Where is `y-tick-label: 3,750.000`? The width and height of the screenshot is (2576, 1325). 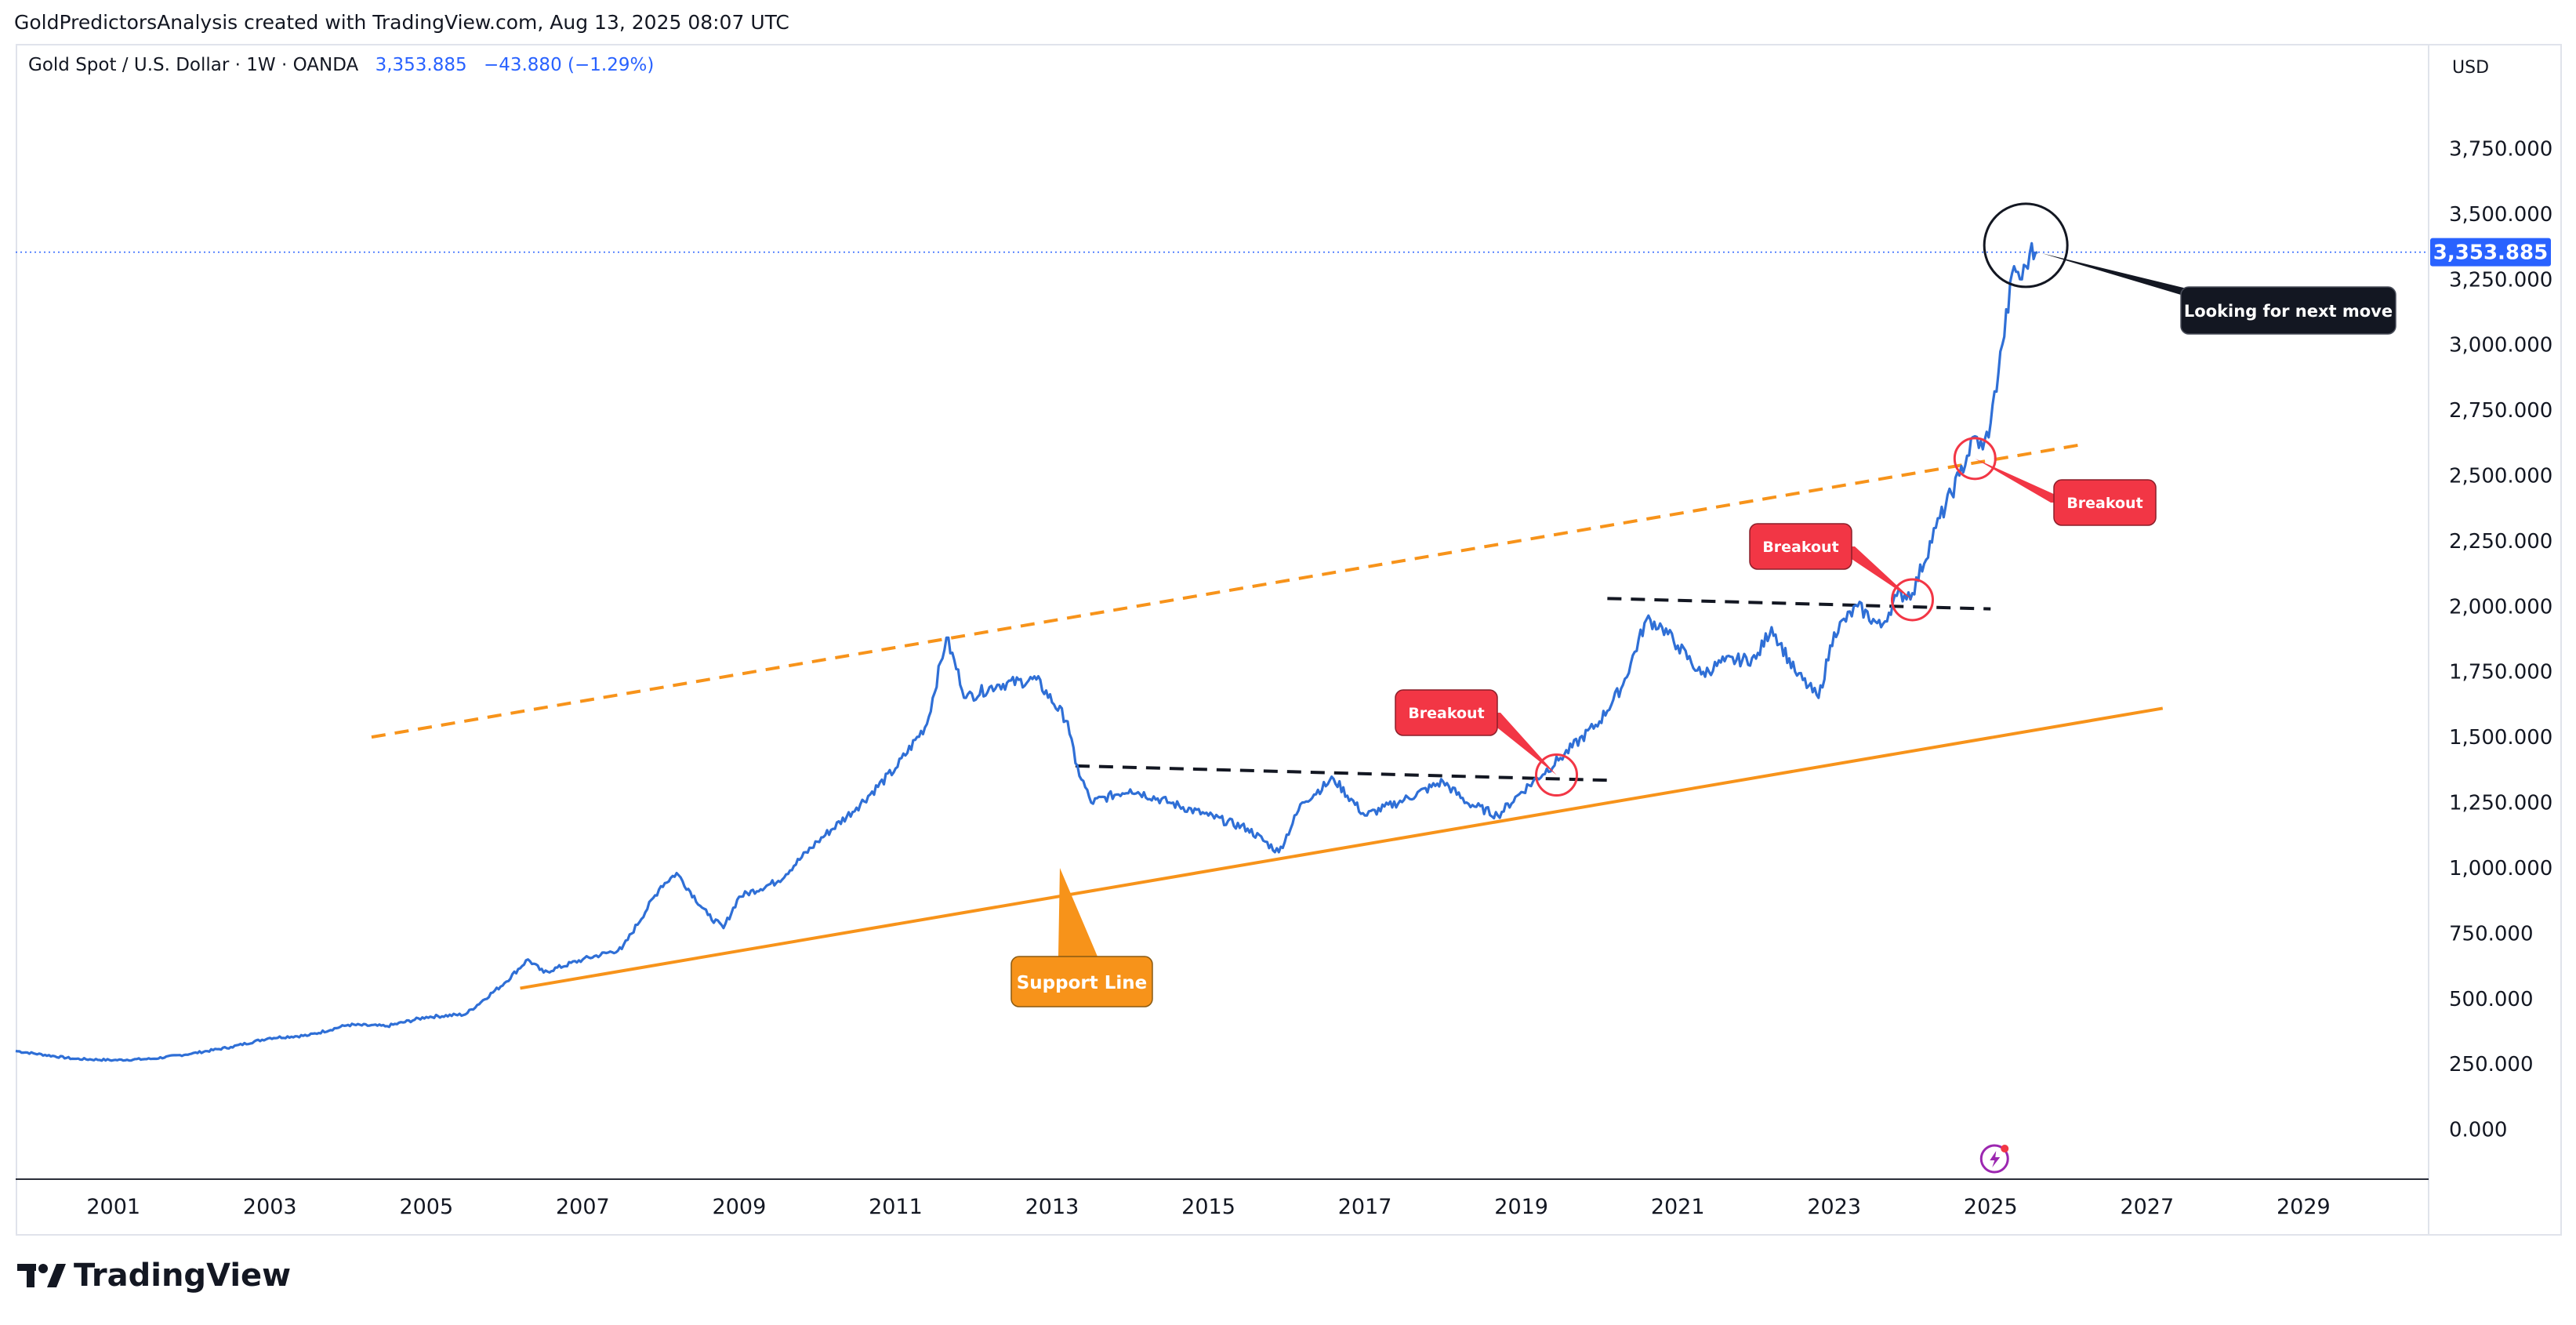 y-tick-label: 3,750.000 is located at coordinates (2501, 149).